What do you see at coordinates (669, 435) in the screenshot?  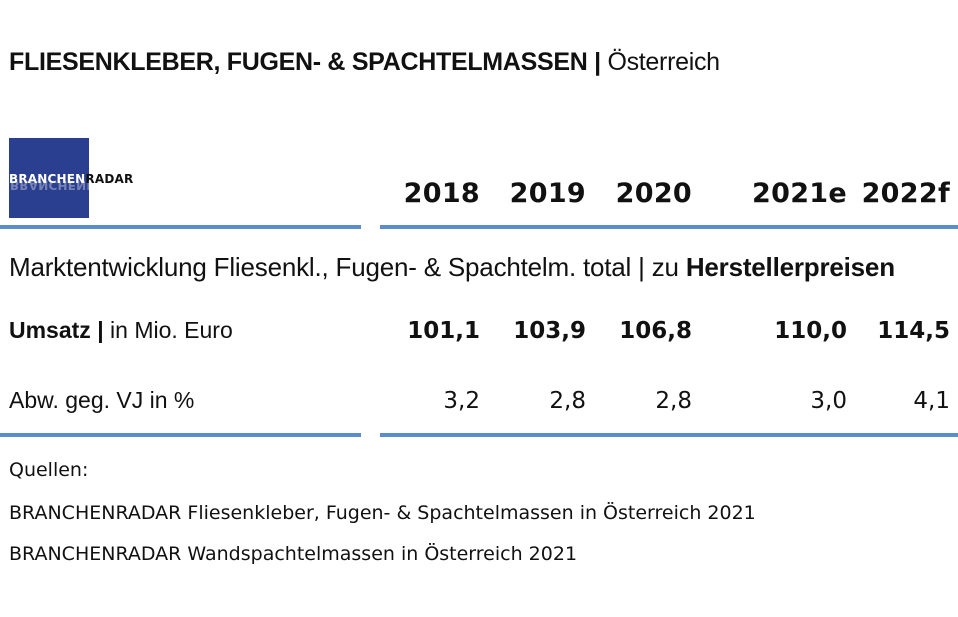 I see `footer-divider-right` at bounding box center [669, 435].